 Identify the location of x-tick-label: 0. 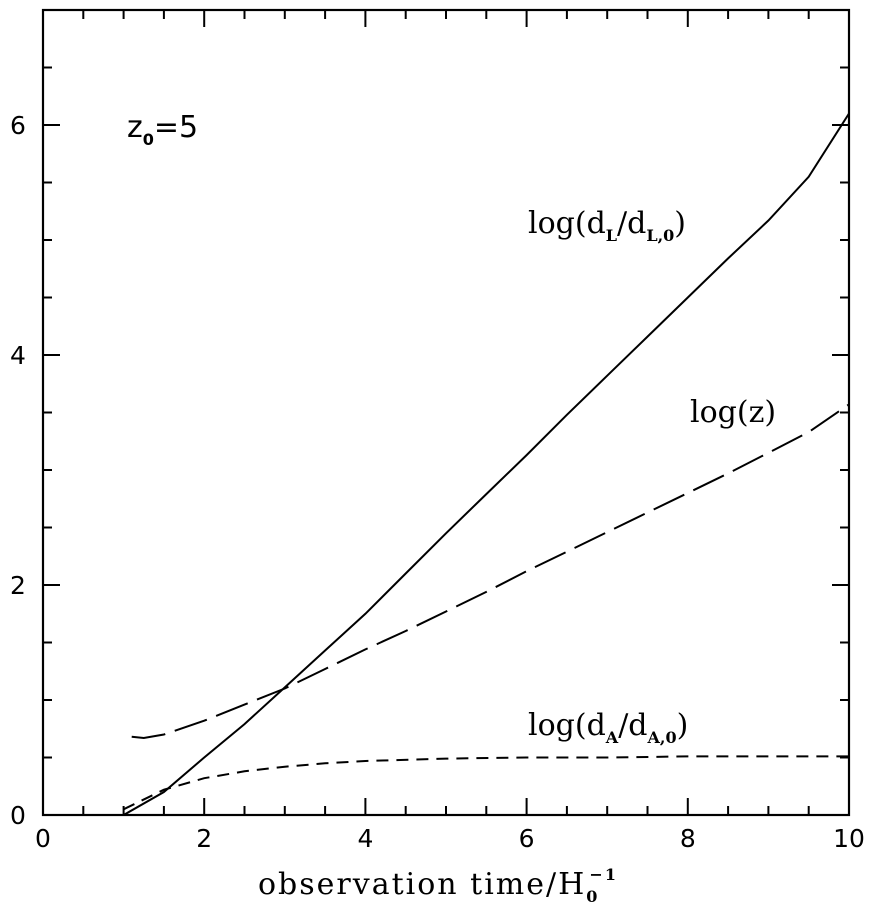
(43, 838).